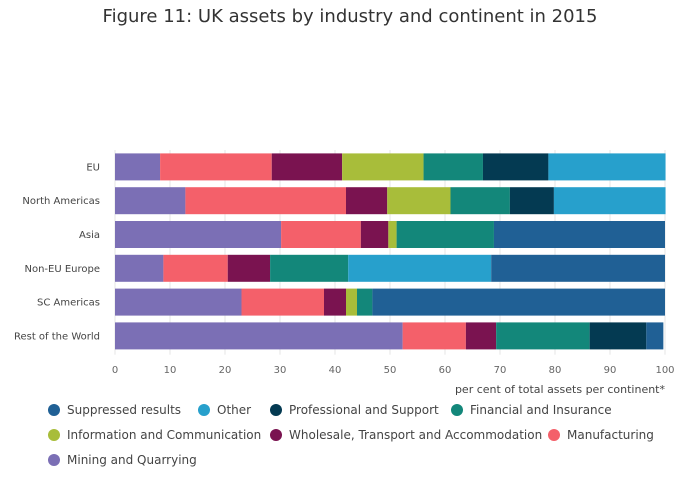 The width and height of the screenshot is (700, 502). Describe the element at coordinates (500, 370) in the screenshot. I see `x-tick-label: 70` at that location.